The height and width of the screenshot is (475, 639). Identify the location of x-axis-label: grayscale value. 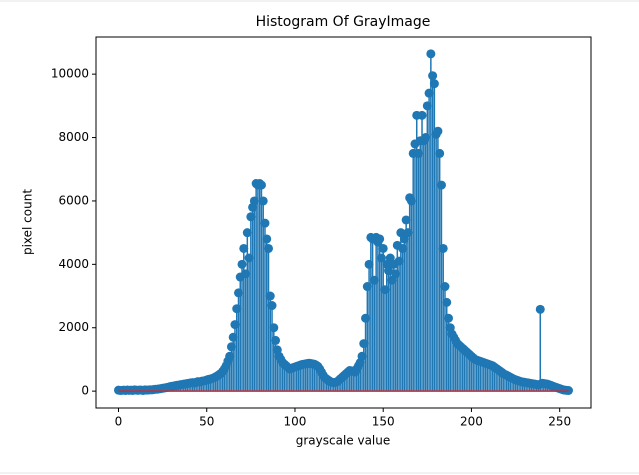
(343, 441).